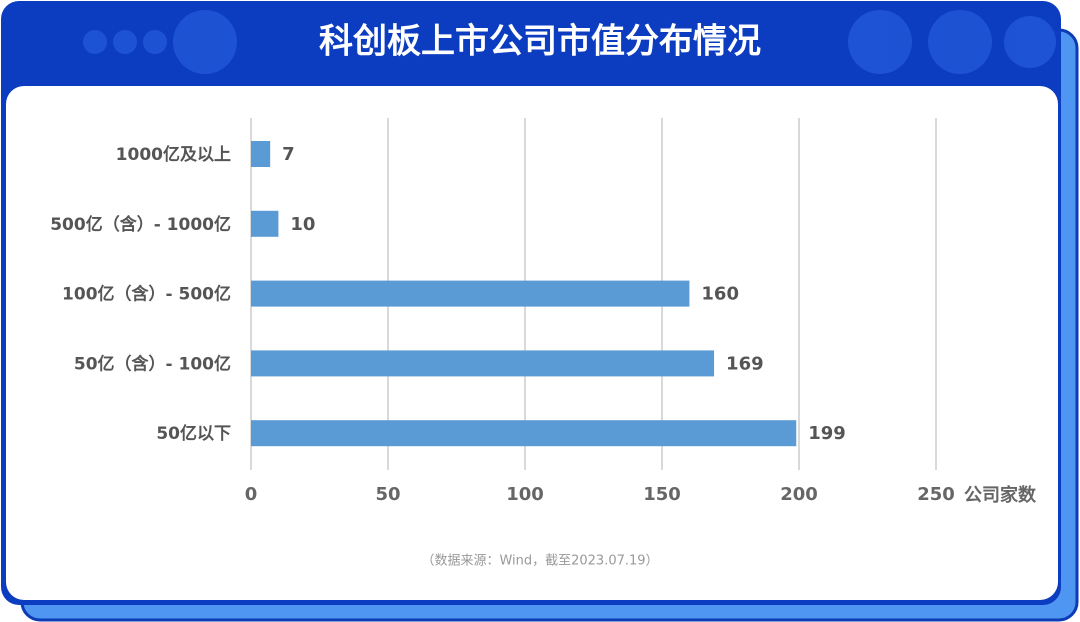 The image size is (1080, 622). I want to click on x-tick-label: 0, so click(251, 494).